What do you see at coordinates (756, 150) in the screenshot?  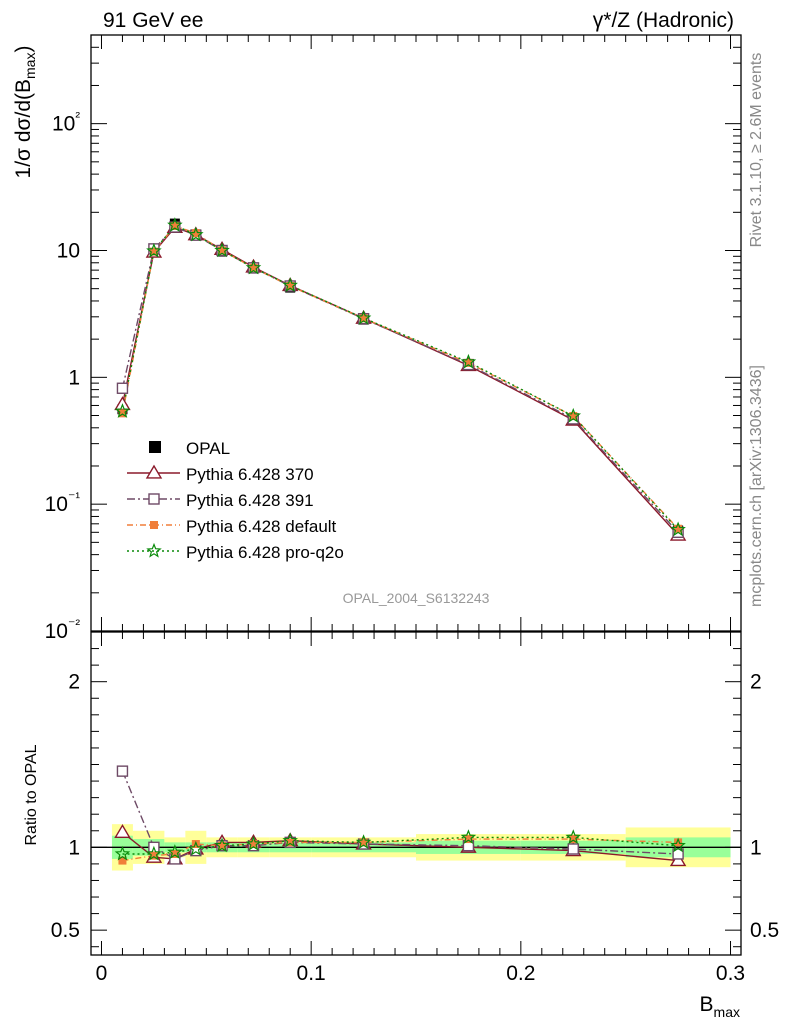 I see `rivet-version-label: Rivet 3.1.10, ≥ 2.6M events` at bounding box center [756, 150].